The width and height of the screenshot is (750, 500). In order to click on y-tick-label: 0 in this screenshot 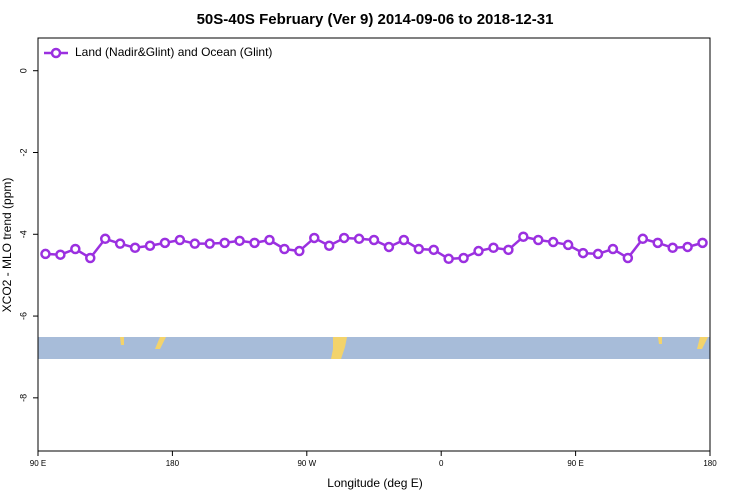, I will do `click(23, 70)`.